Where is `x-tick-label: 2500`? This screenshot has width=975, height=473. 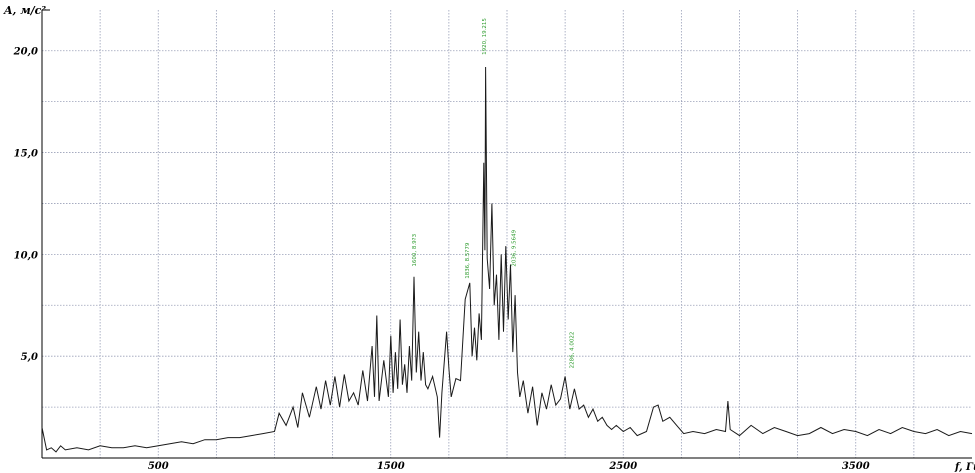
x-tick-label: 2500 is located at coordinates (622, 466).